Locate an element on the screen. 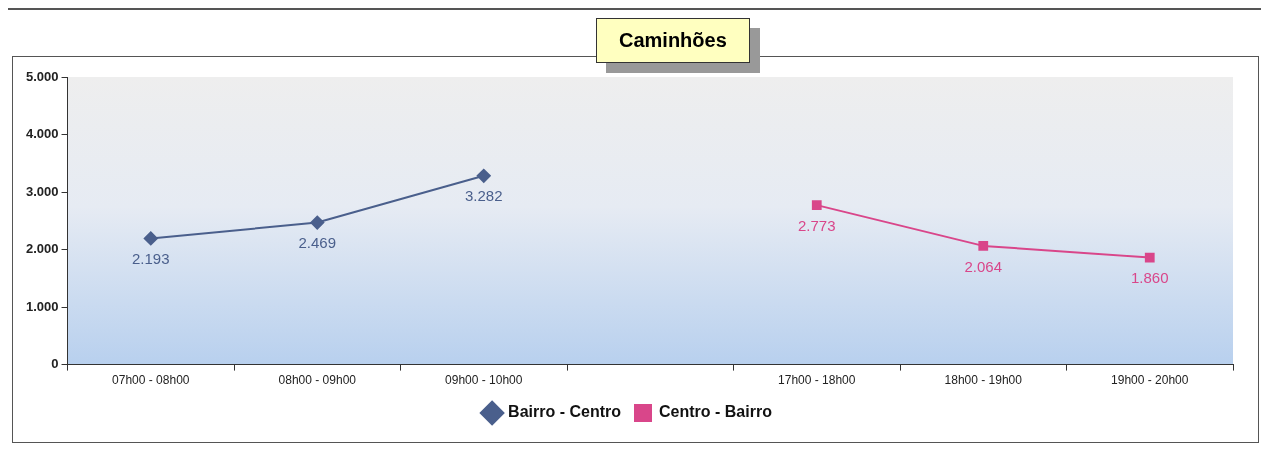 The height and width of the screenshot is (460, 1271). x-tick-label: 09h00 - 10h00 is located at coordinates (484, 380).